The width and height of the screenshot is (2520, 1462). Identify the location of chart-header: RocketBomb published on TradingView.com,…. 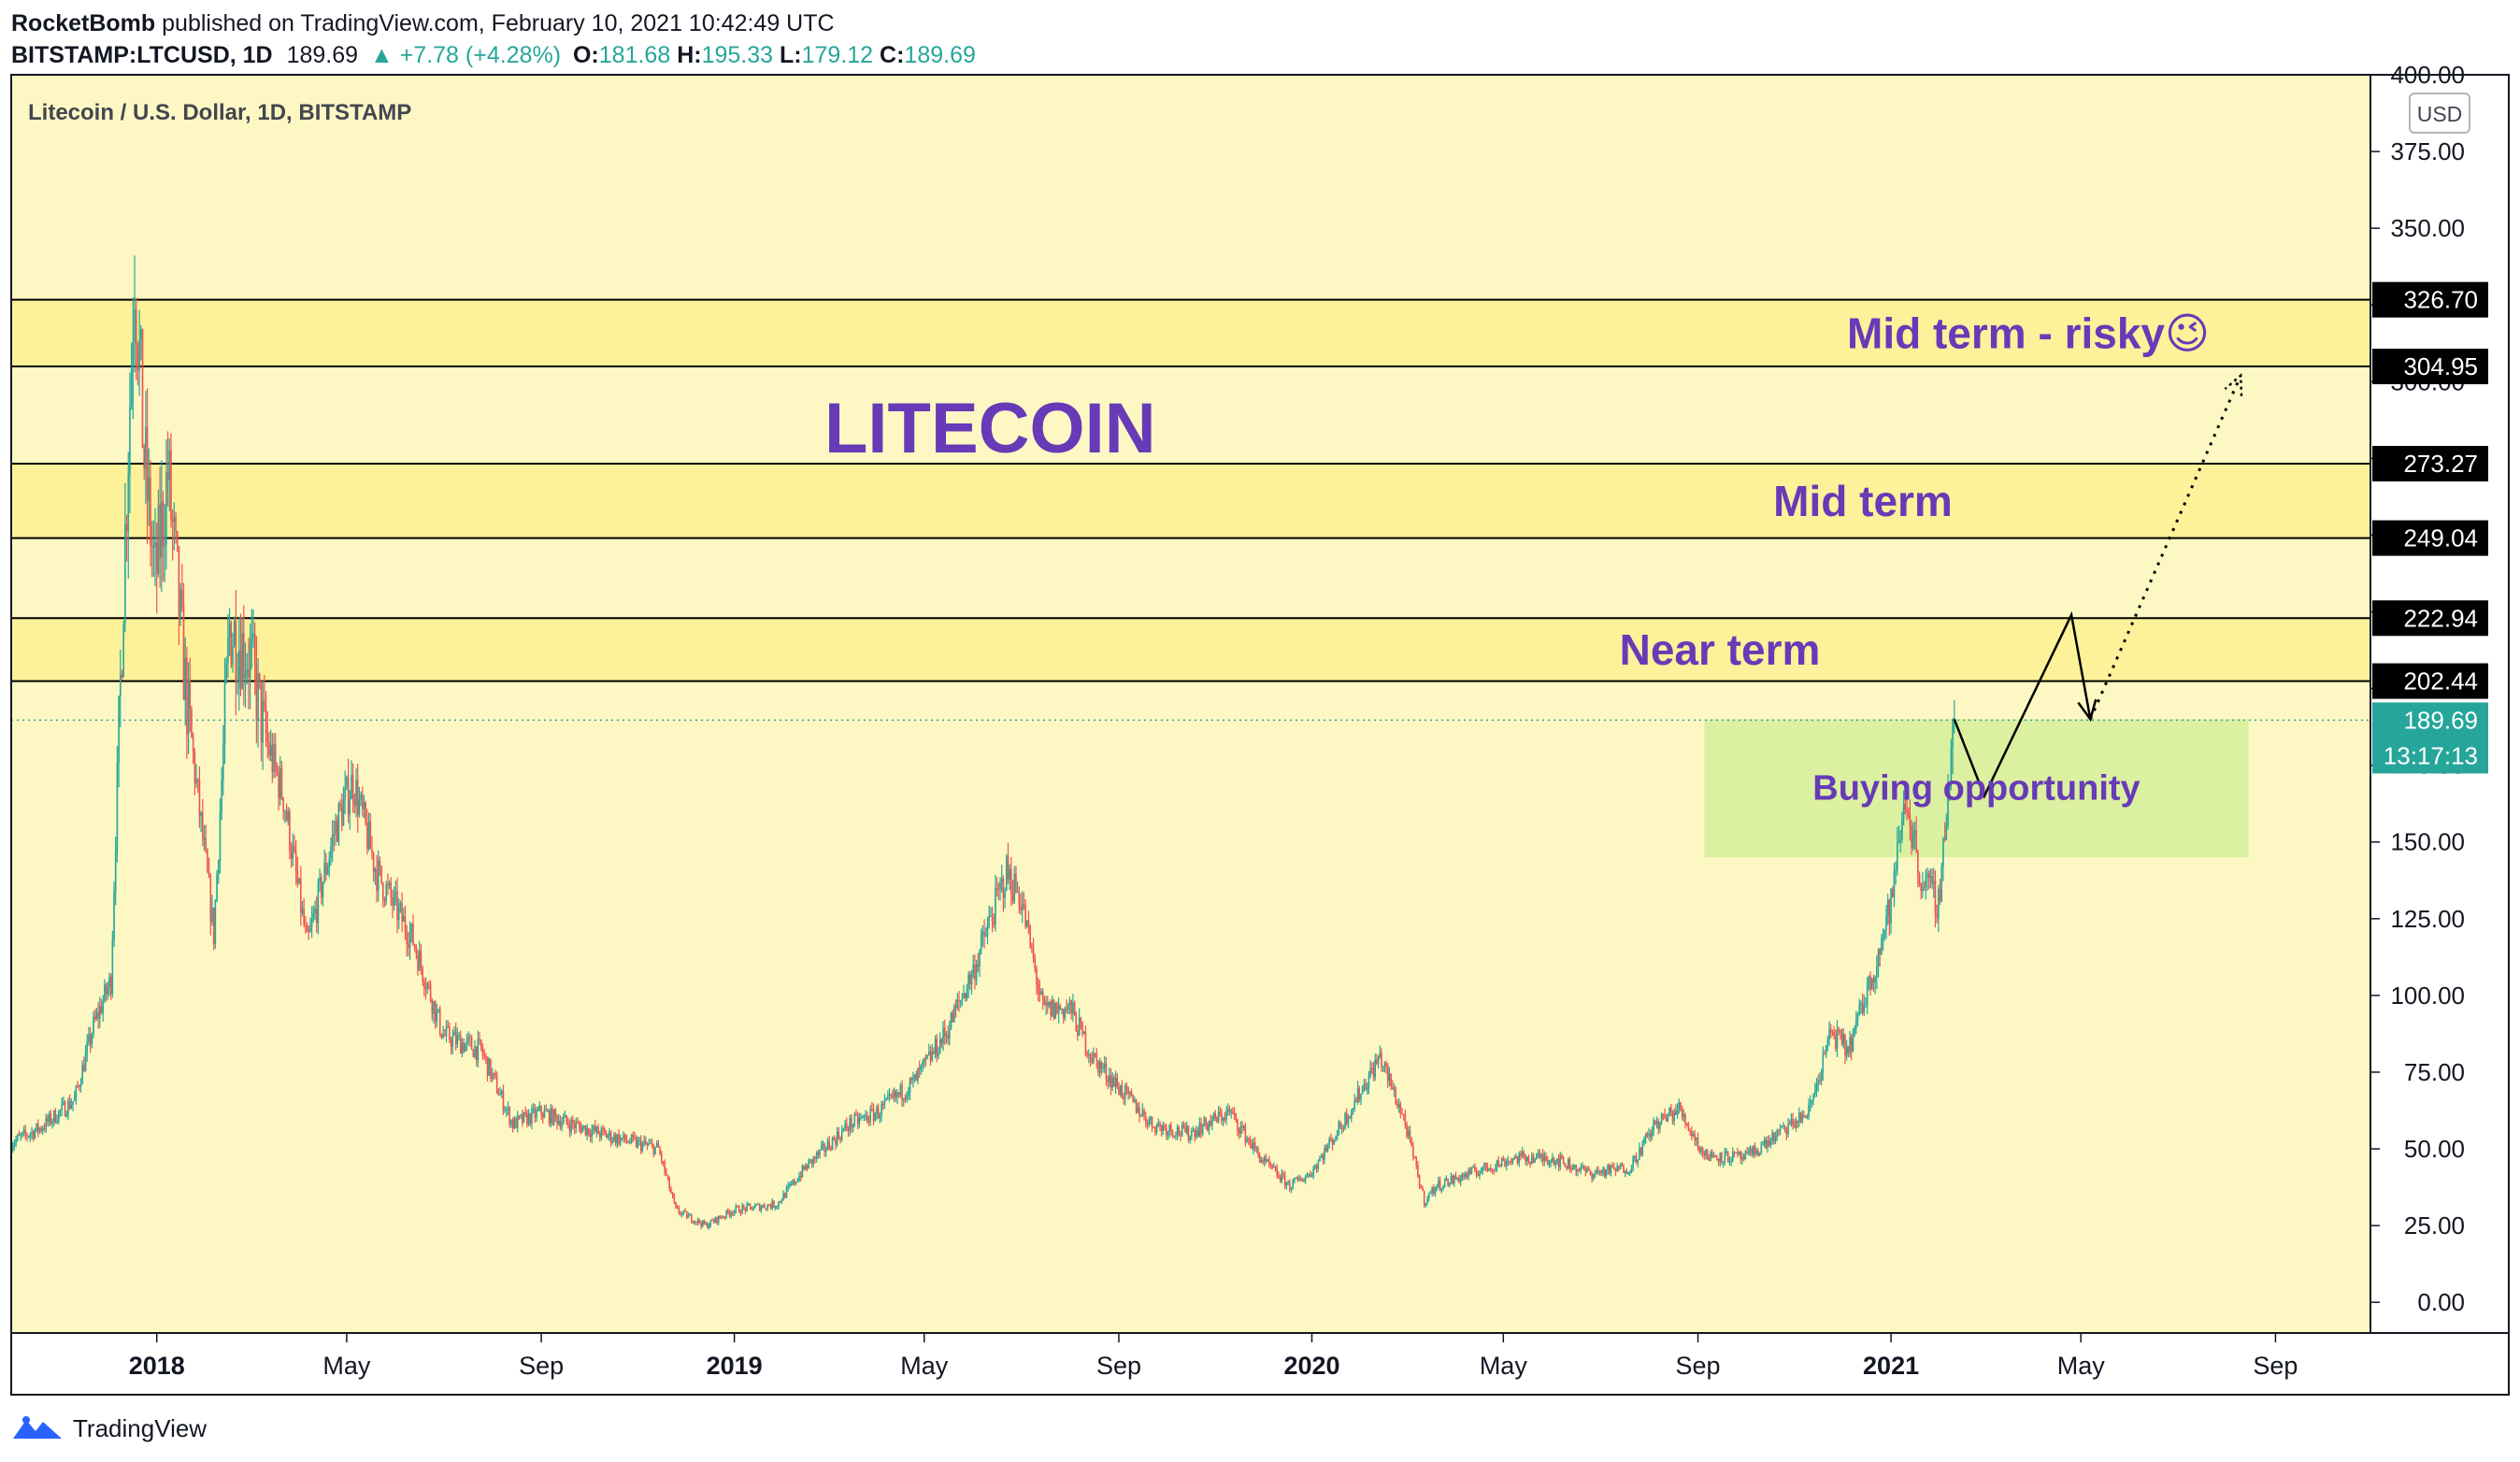
(493, 39).